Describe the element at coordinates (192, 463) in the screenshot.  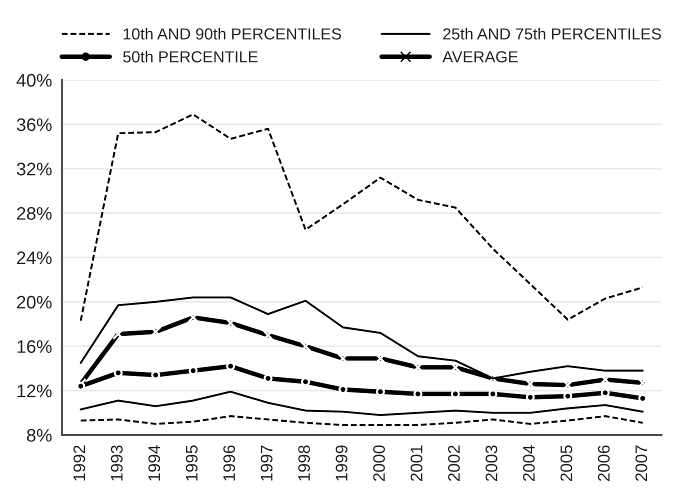
I see `x-tick-label: 1995` at that location.